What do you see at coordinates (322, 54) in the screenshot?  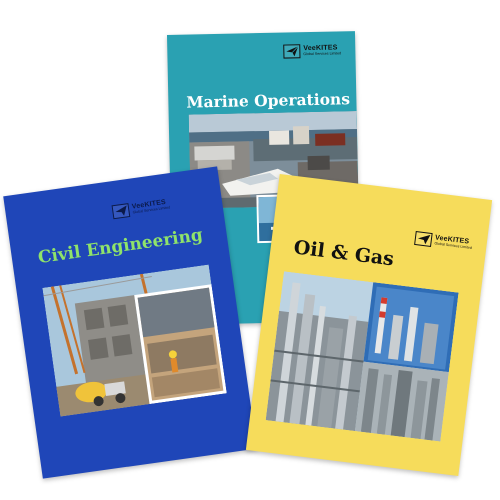 I see `logo-subtitle: Global Services Limited` at bounding box center [322, 54].